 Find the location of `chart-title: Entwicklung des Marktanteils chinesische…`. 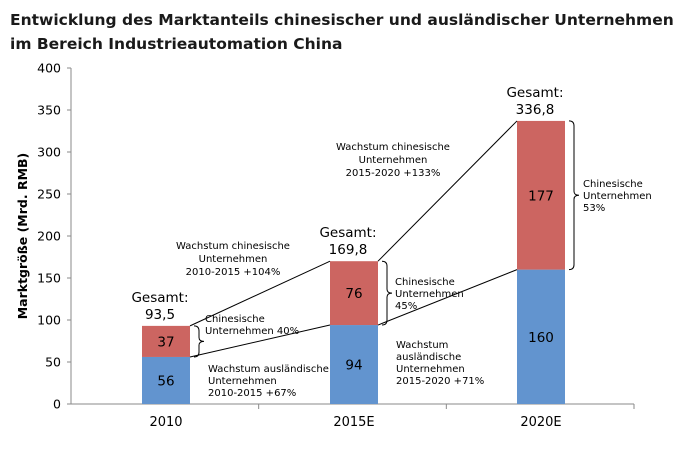

chart-title: Entwicklung des Marktanteils chinesische… is located at coordinates (342, 32).